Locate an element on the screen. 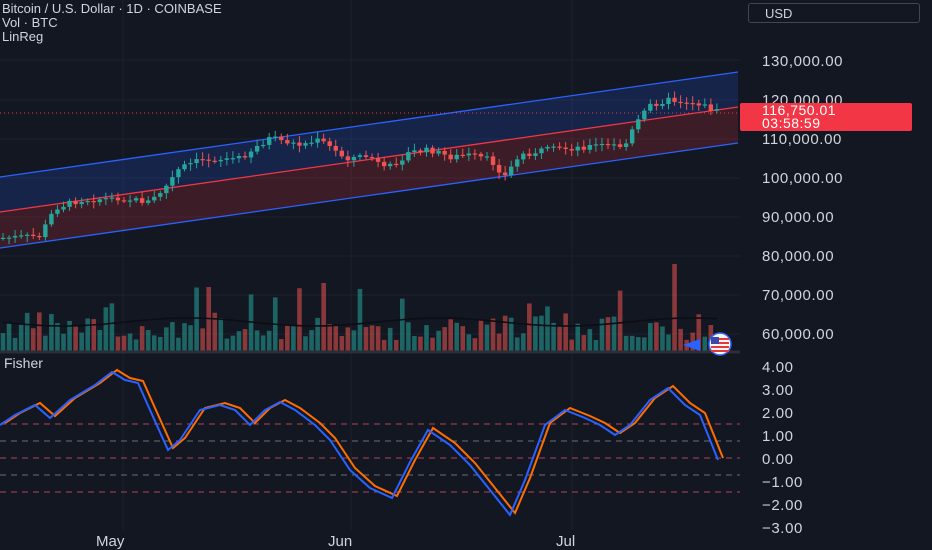 The image size is (932, 550). time-axis-label: May is located at coordinates (110, 541).